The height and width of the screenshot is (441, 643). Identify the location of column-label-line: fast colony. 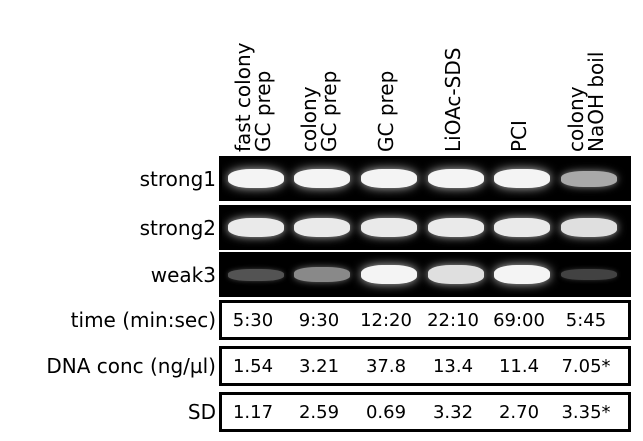
(243, 97).